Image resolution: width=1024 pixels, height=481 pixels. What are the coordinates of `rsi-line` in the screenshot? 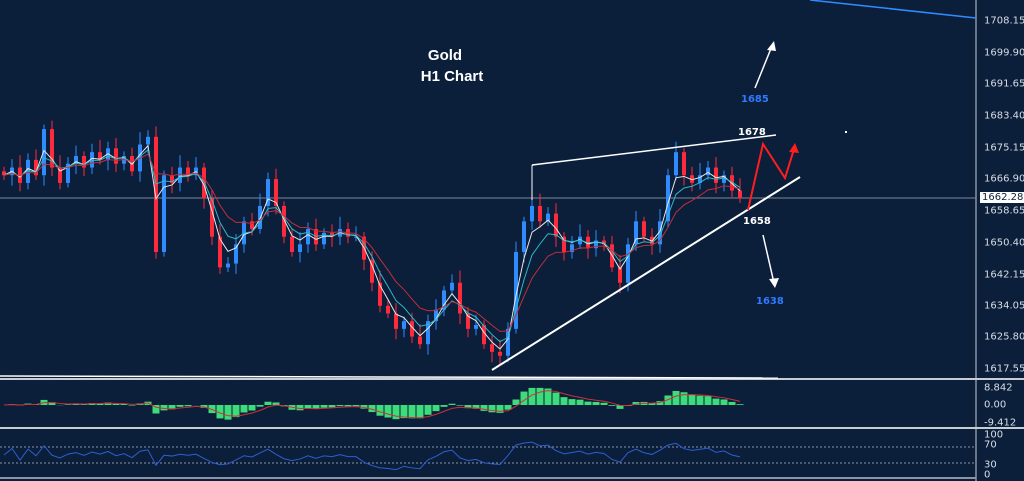 It's located at (372, 456).